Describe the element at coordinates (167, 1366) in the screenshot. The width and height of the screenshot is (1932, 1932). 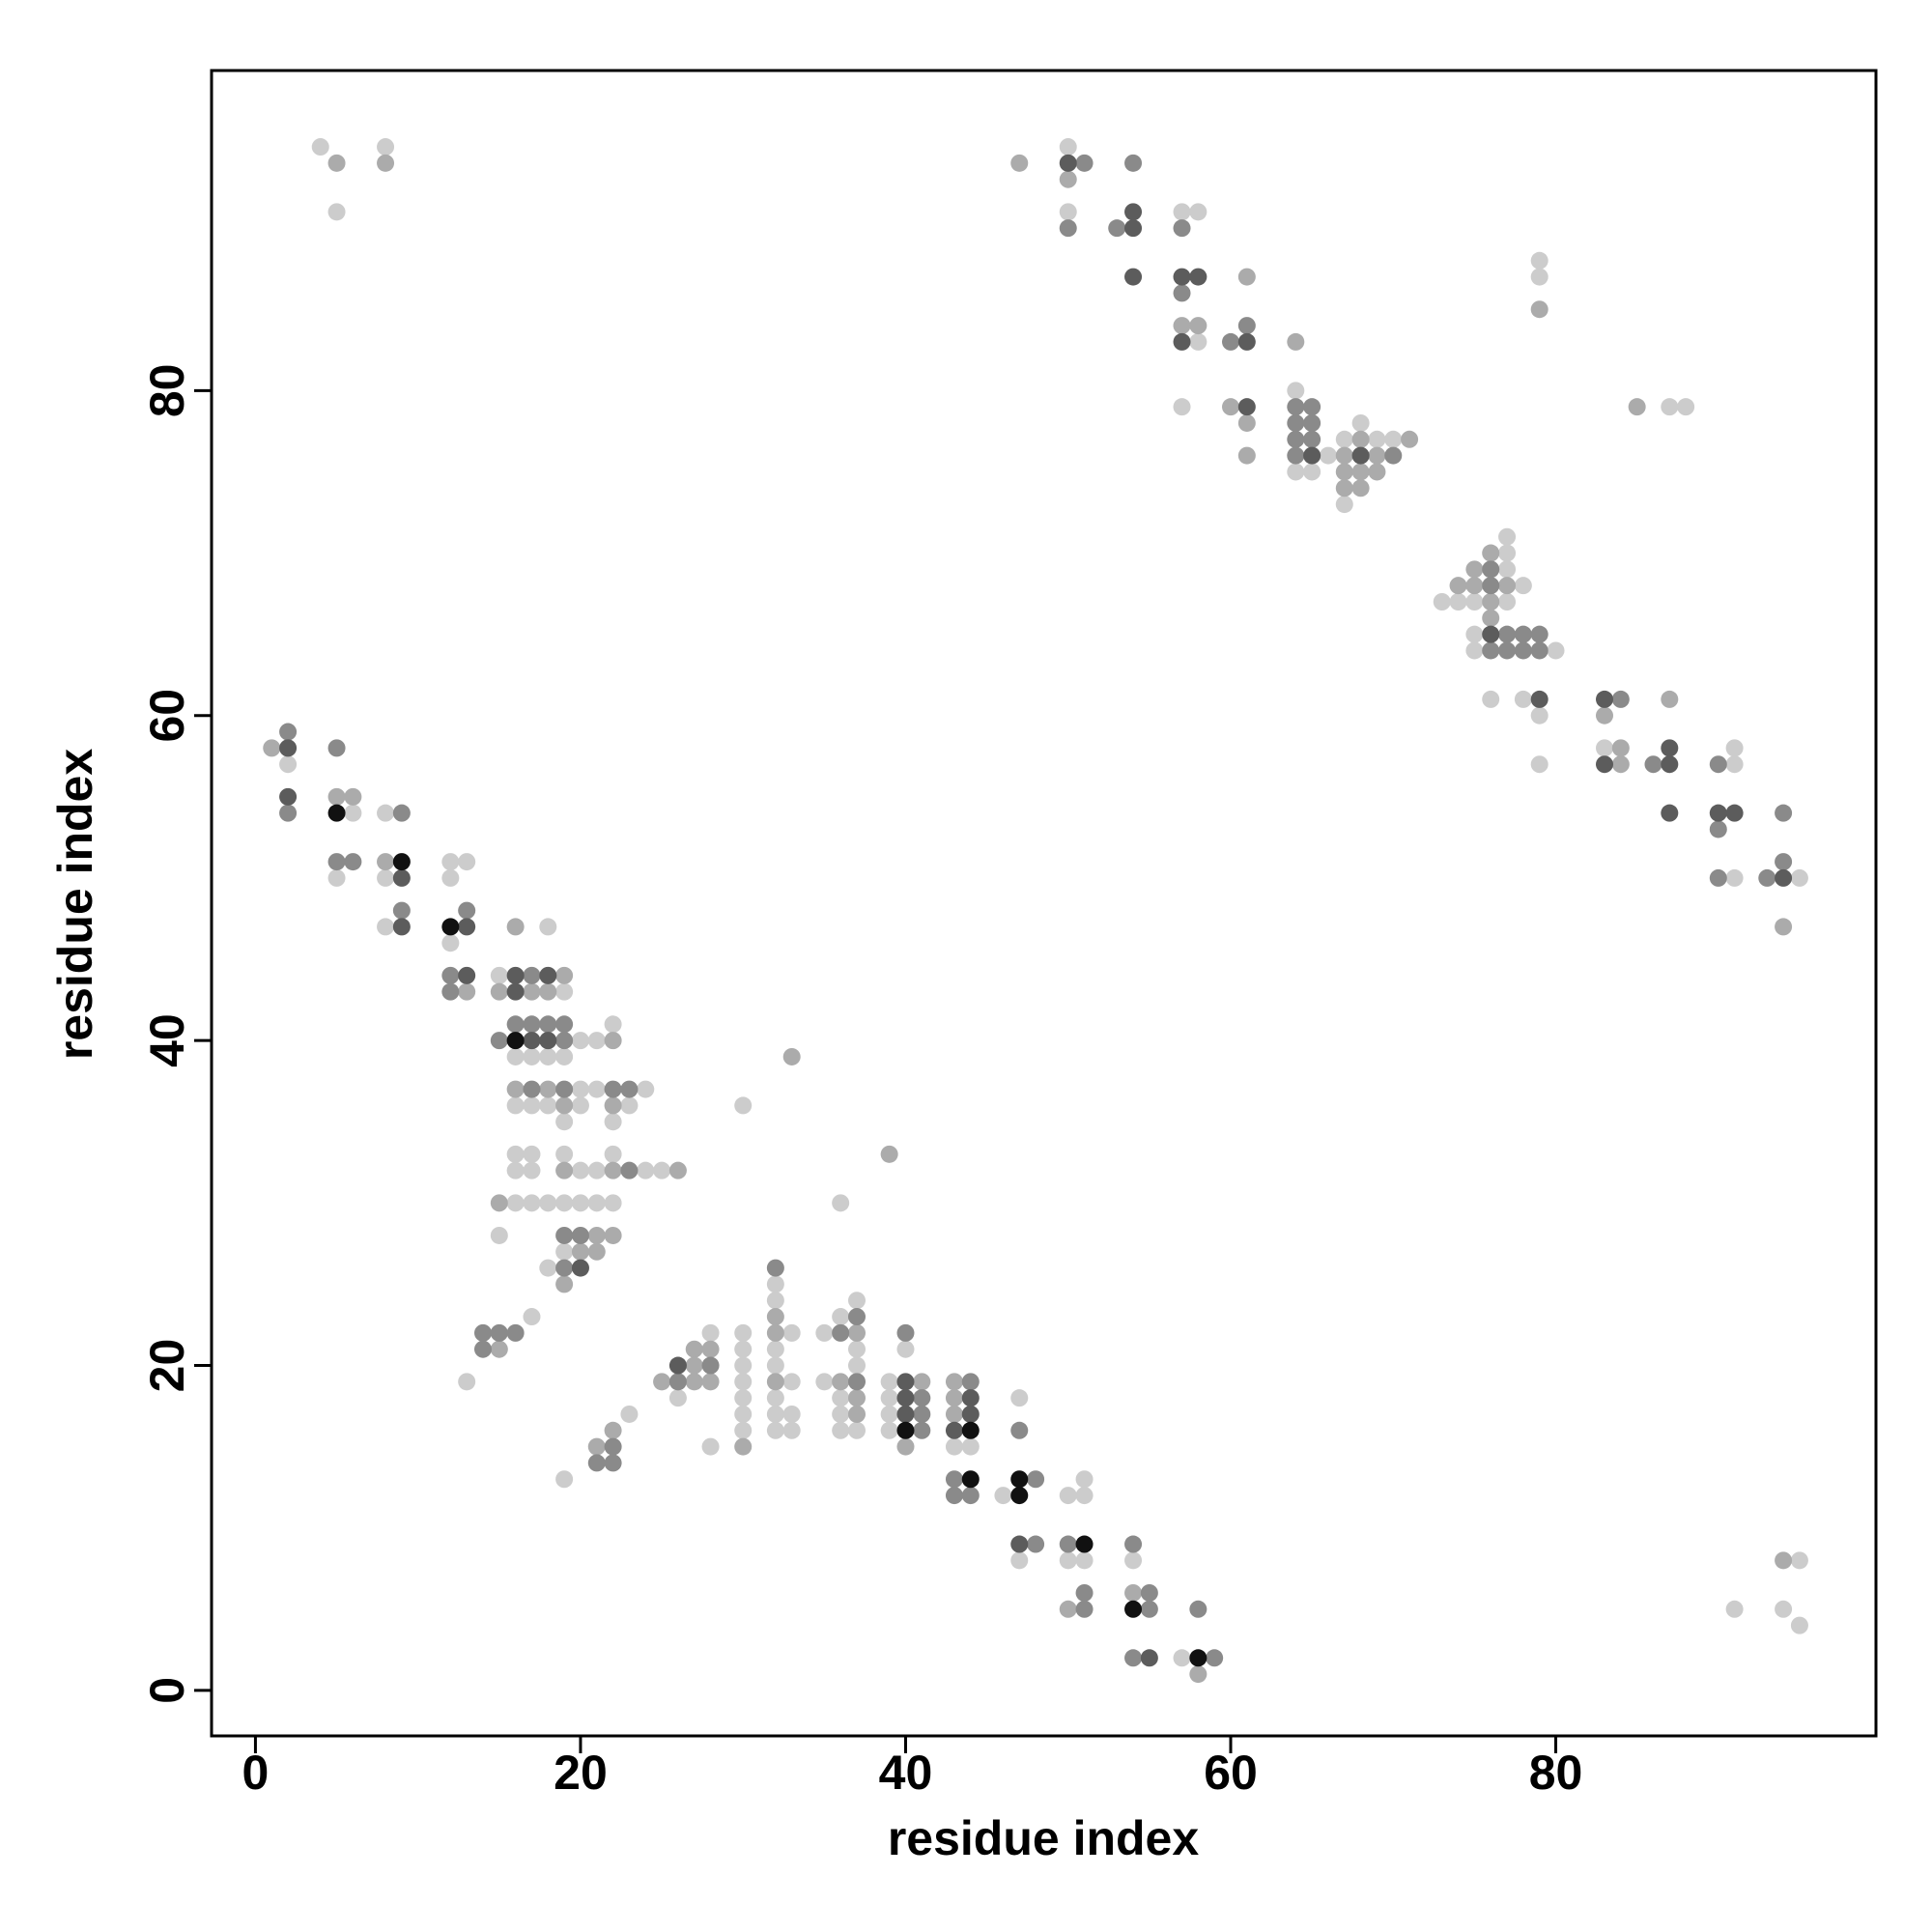
I see `y-tick-label: 20` at that location.